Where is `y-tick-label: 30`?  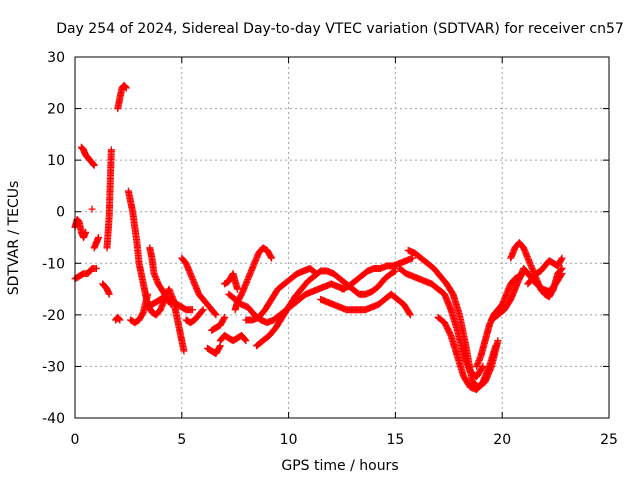 y-tick-label: 30 is located at coordinates (56, 58).